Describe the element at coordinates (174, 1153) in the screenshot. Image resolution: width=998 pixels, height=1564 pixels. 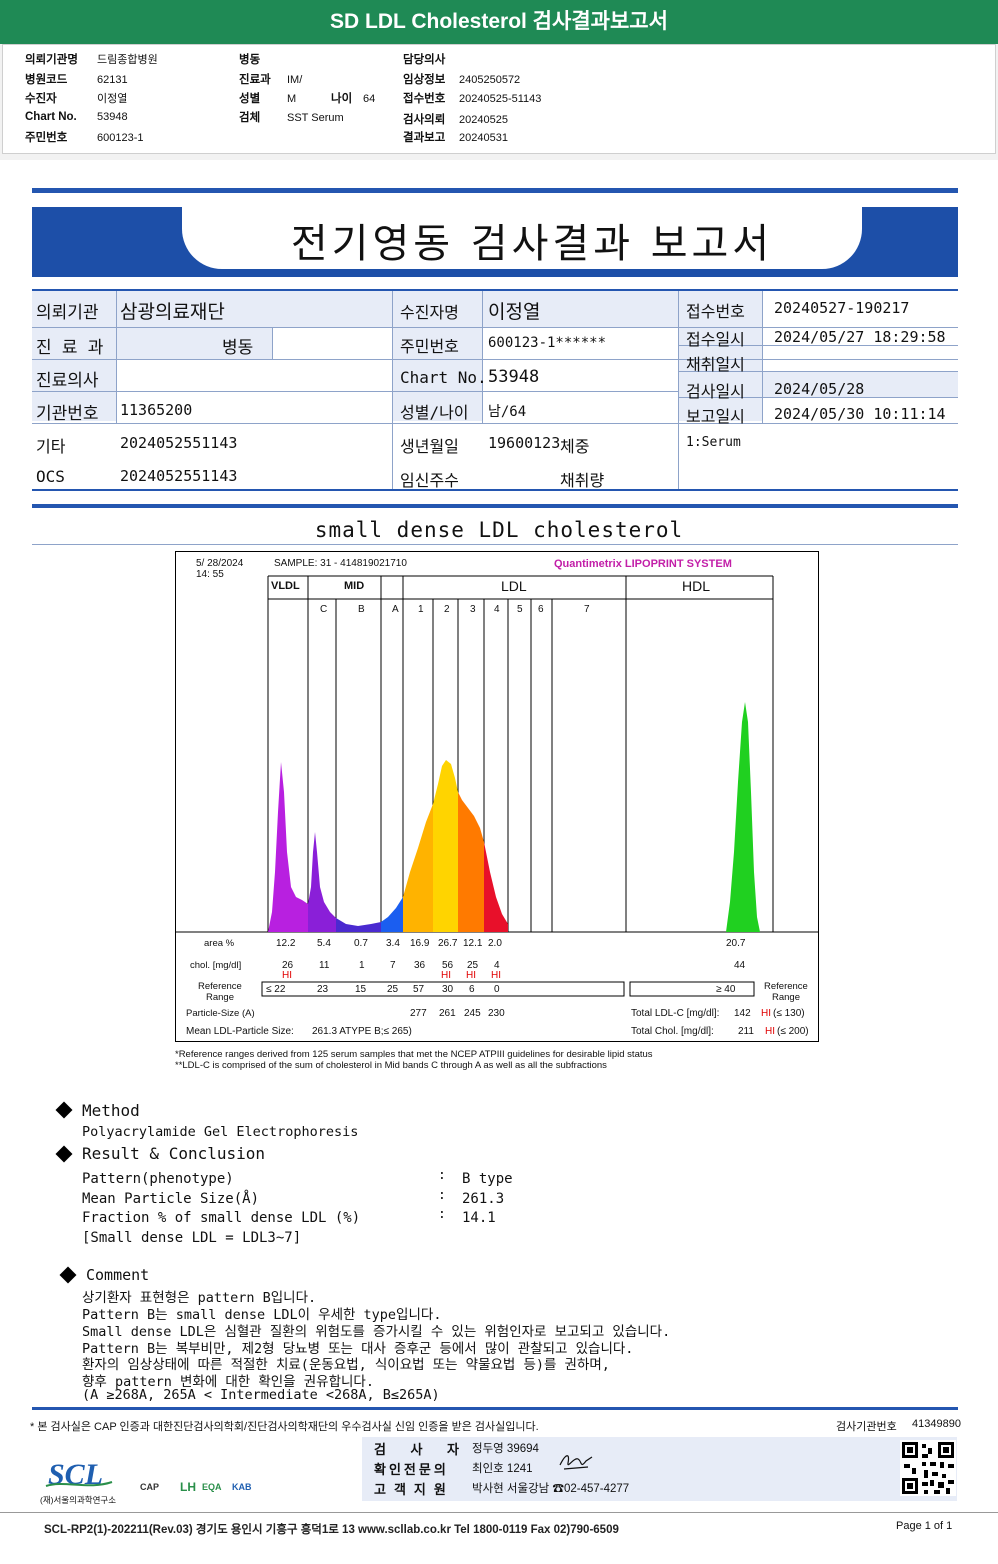
I see `result-title: Result & Conclusion` at that location.